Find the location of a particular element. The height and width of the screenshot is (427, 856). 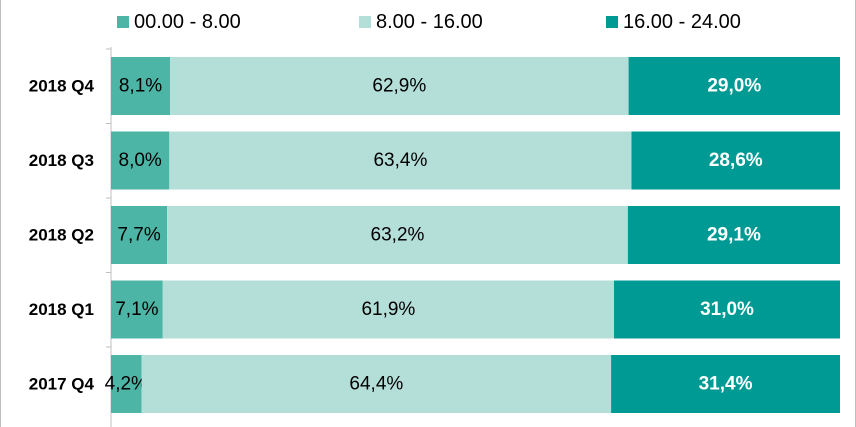

legend-item-series-2: 8.00 - 16.00 is located at coordinates (421, 22).